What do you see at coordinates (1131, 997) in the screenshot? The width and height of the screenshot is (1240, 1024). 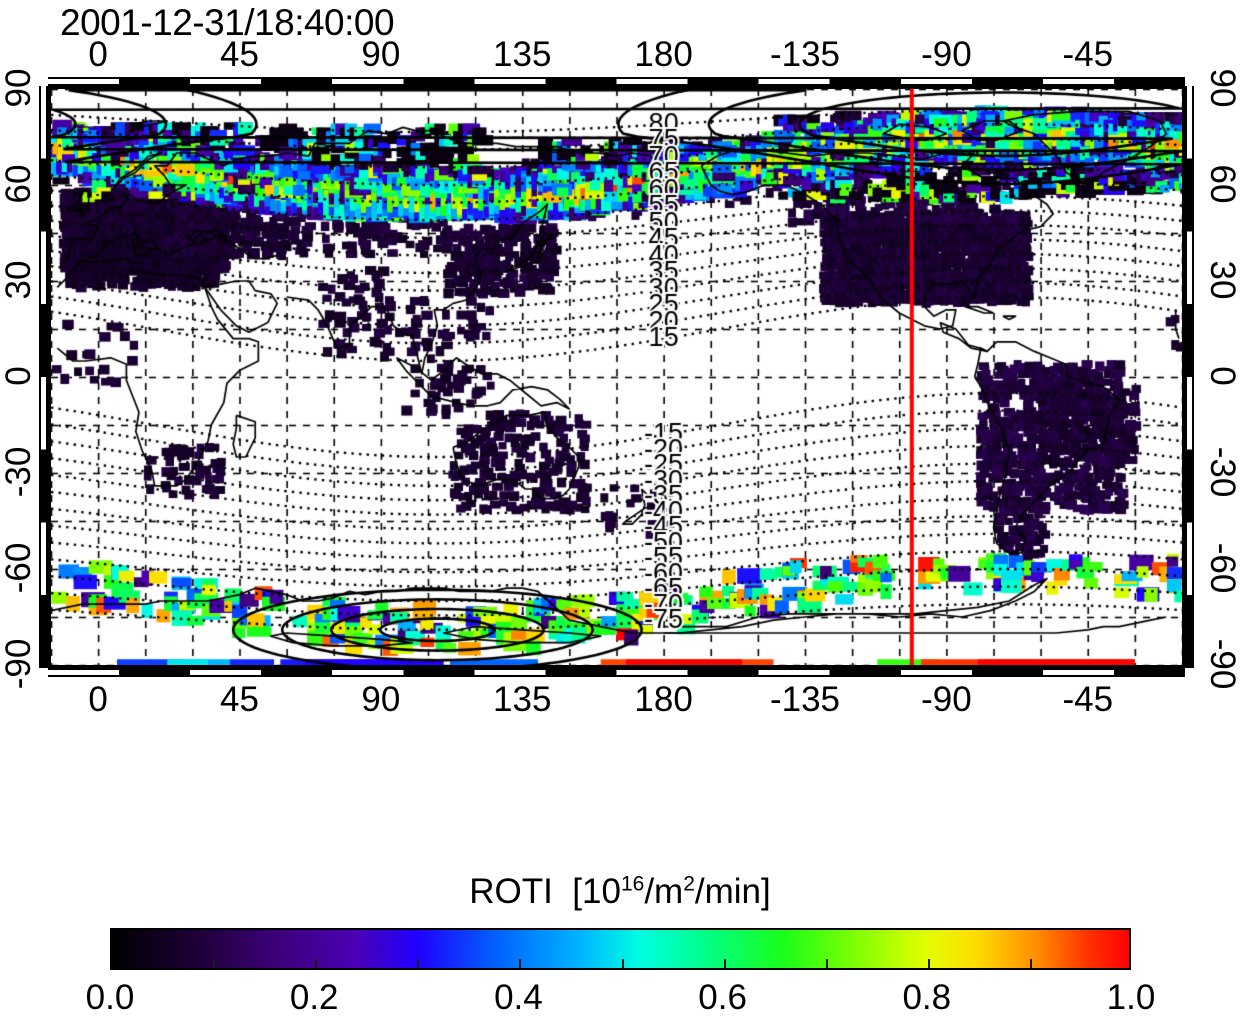 I see `colorbar-tick-label: 1.0` at bounding box center [1131, 997].